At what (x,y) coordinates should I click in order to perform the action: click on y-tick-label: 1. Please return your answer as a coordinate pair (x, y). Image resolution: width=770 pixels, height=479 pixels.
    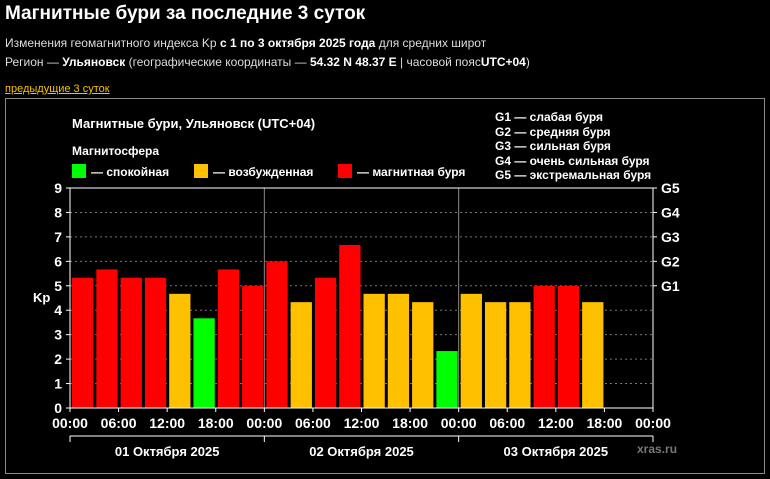
    Looking at the image, I should click on (58, 384).